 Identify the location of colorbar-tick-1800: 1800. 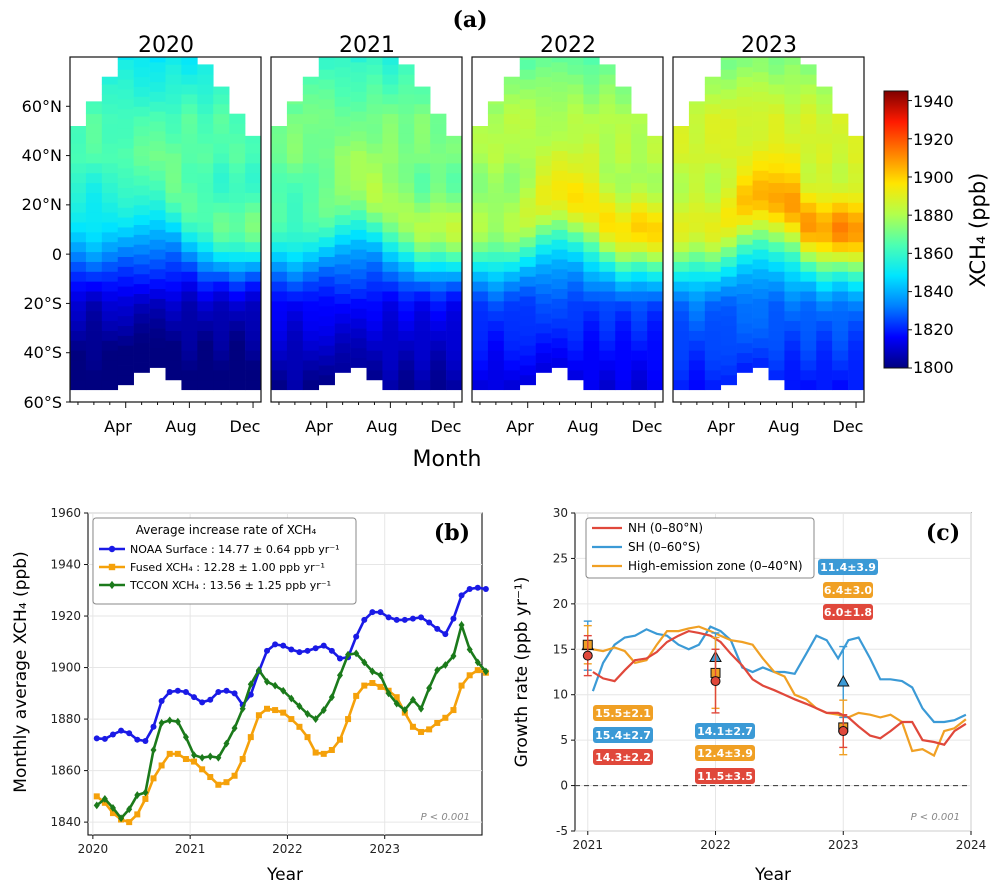
(933, 367).